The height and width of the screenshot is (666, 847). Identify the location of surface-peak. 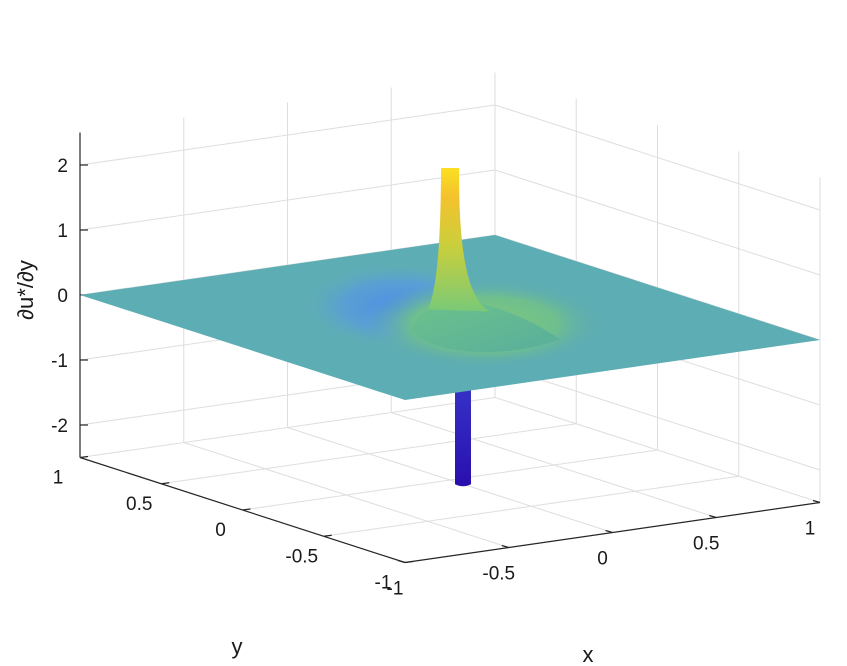
(485, 260).